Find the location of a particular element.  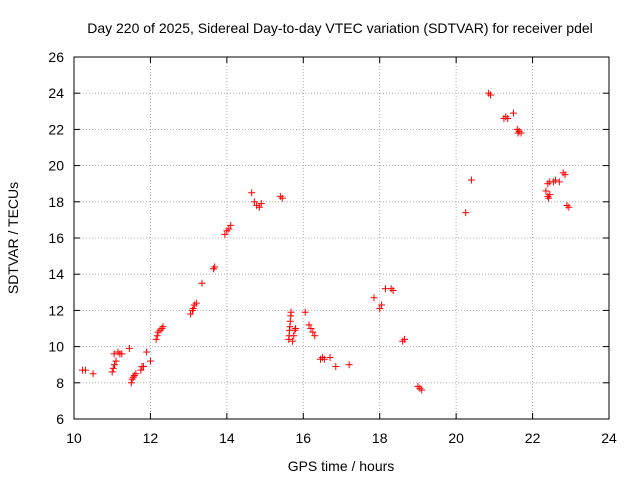

y-tick-label: 22 is located at coordinates (56, 129).